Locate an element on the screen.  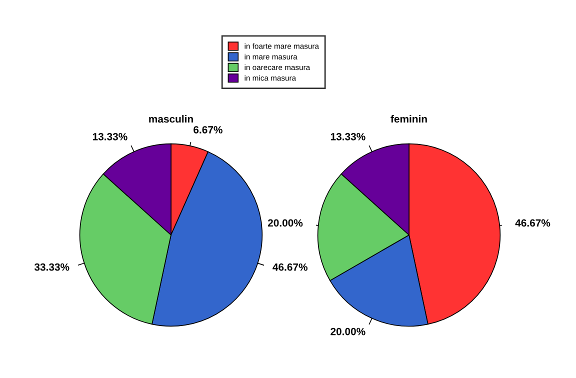
chart-title: feminin is located at coordinates (408, 119).